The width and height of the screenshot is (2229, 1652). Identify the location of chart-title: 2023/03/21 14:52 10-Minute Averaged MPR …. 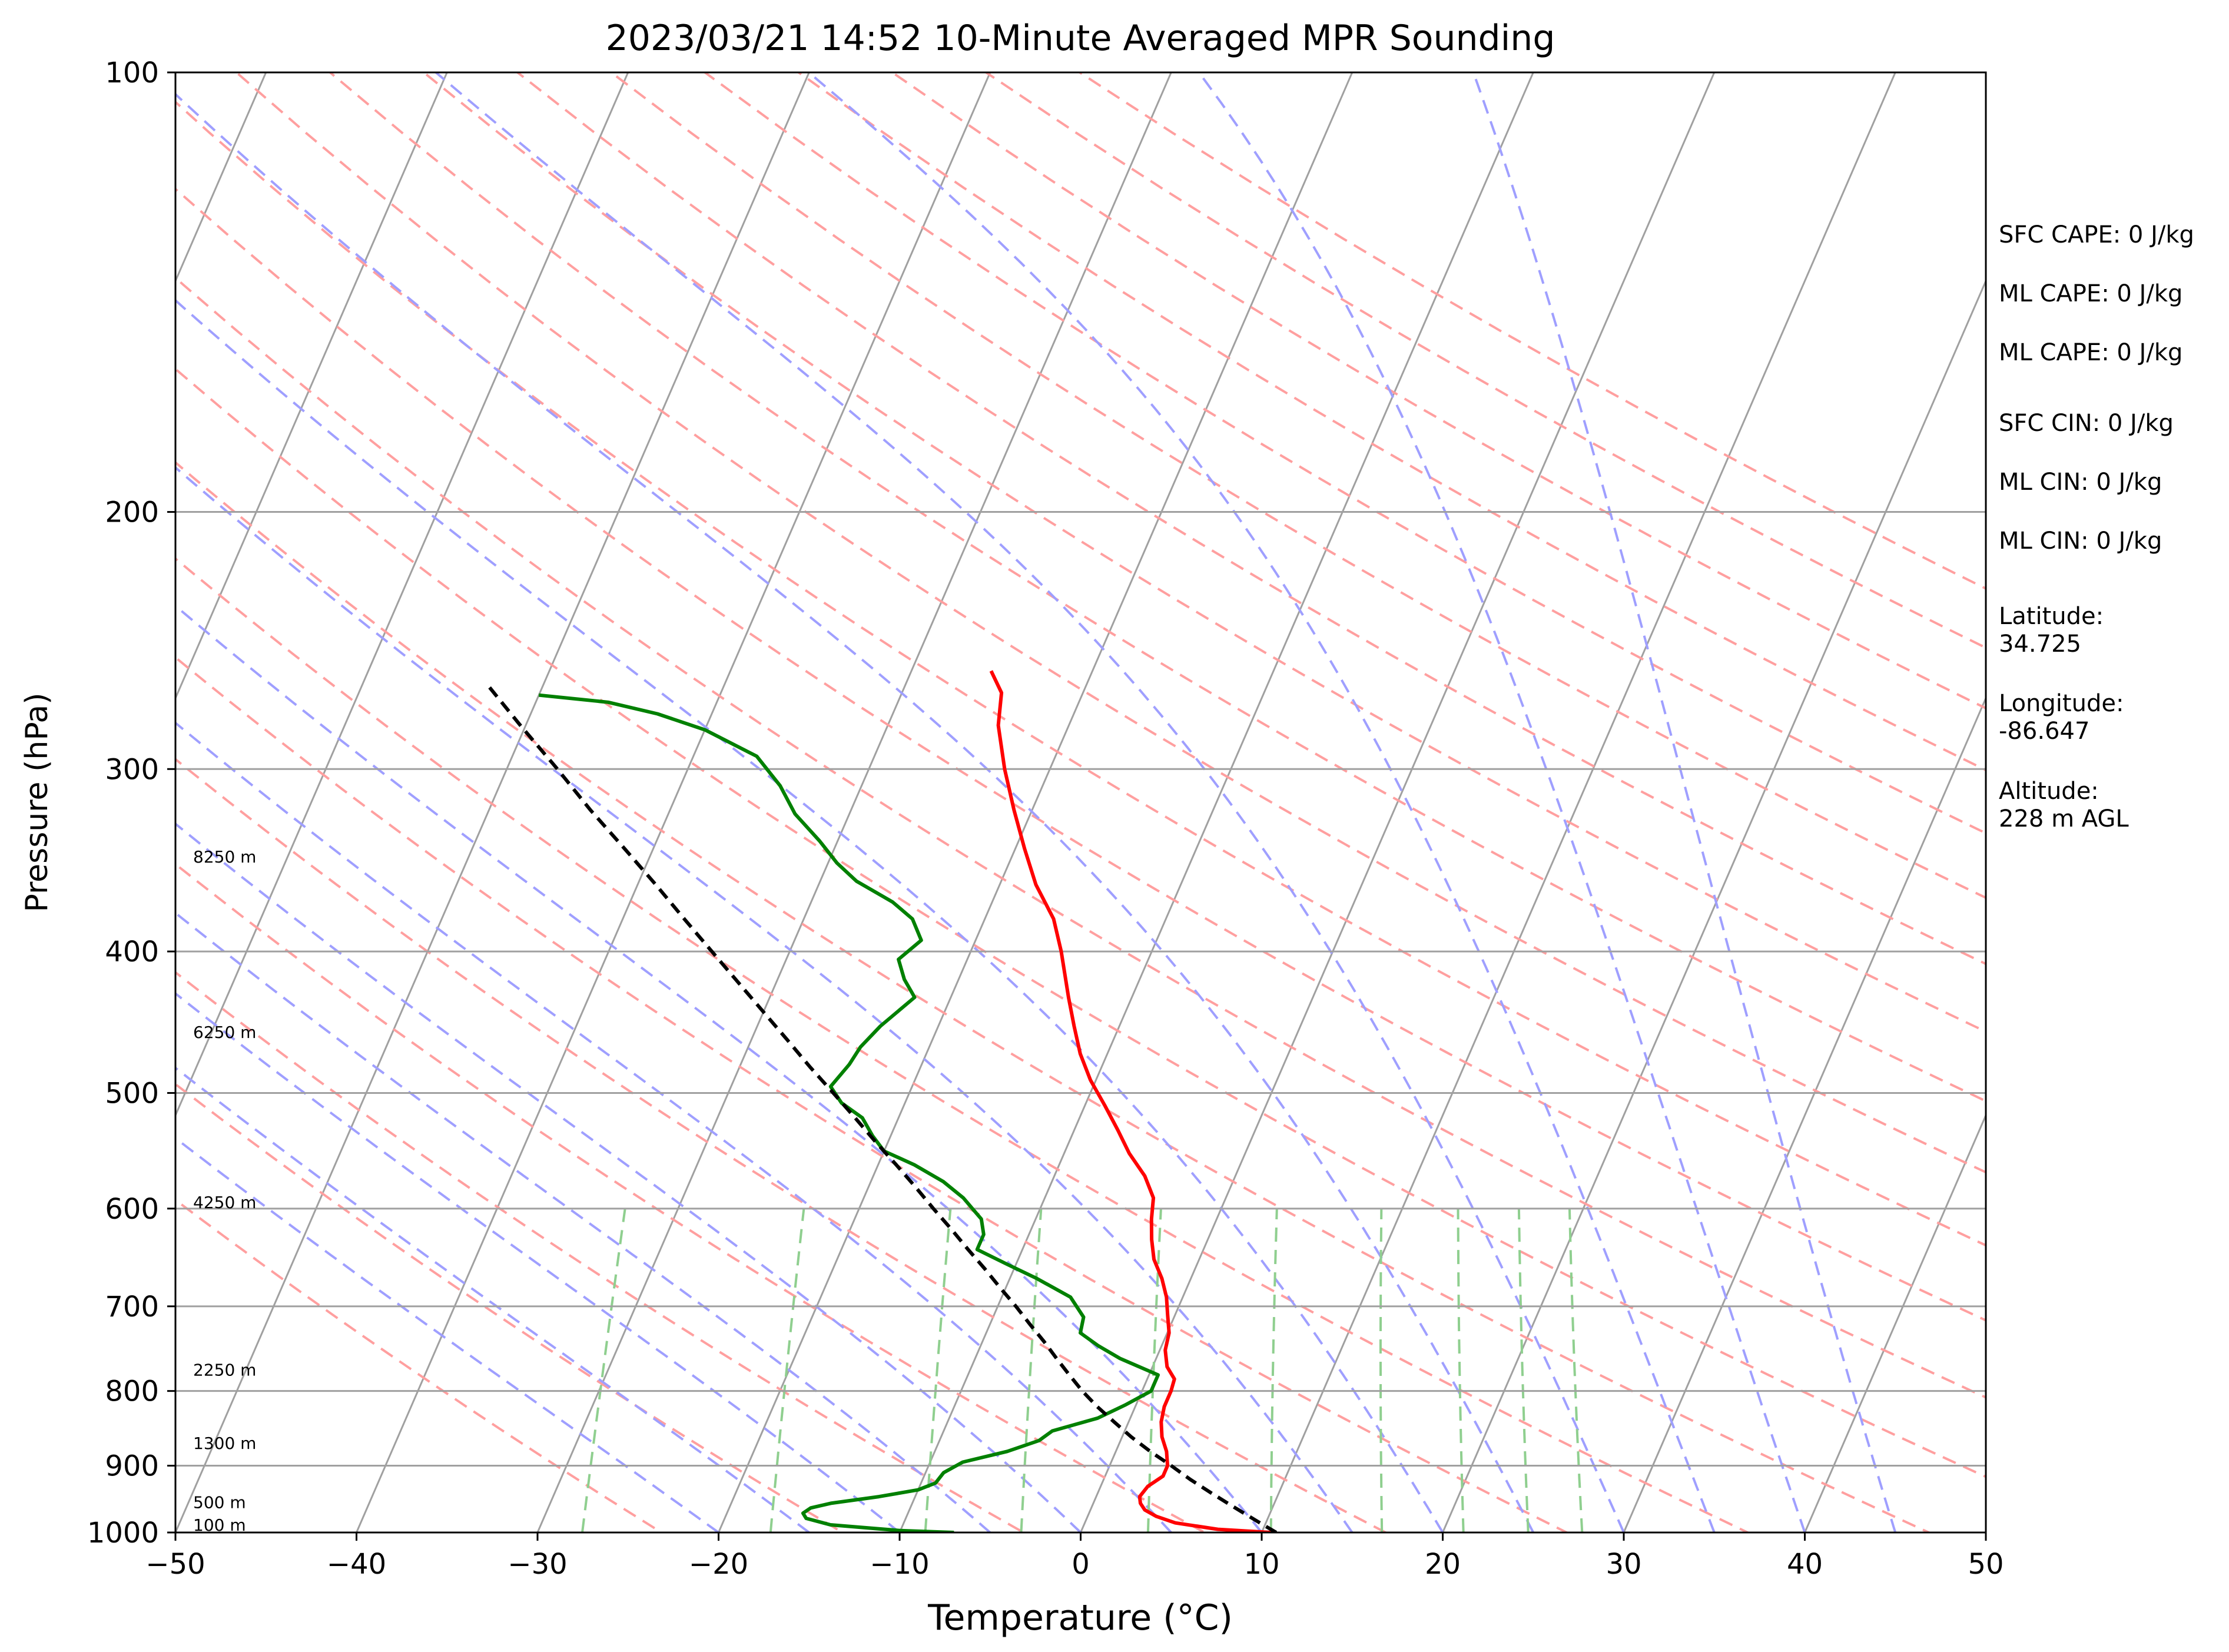
(1081, 38).